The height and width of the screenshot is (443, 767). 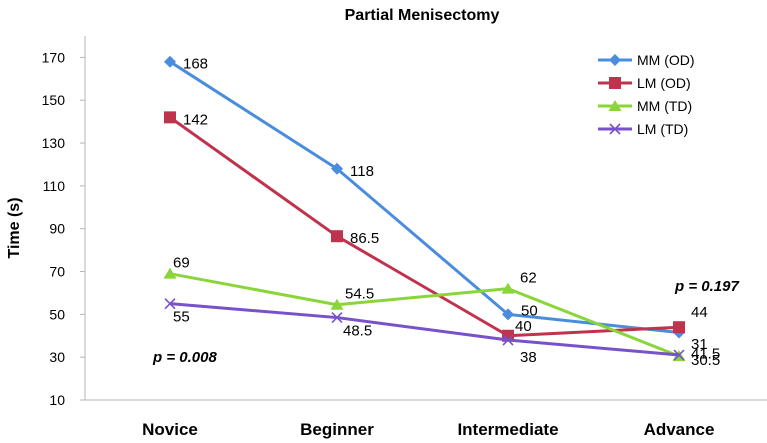 What do you see at coordinates (359, 294) in the screenshot?
I see `data-label: 54.5` at bounding box center [359, 294].